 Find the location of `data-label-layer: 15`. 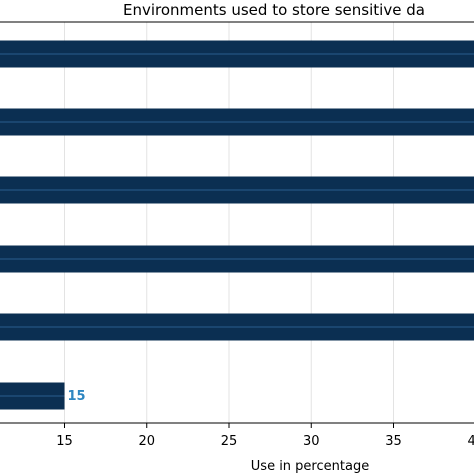

data-label-layer: 15 is located at coordinates (77, 396).